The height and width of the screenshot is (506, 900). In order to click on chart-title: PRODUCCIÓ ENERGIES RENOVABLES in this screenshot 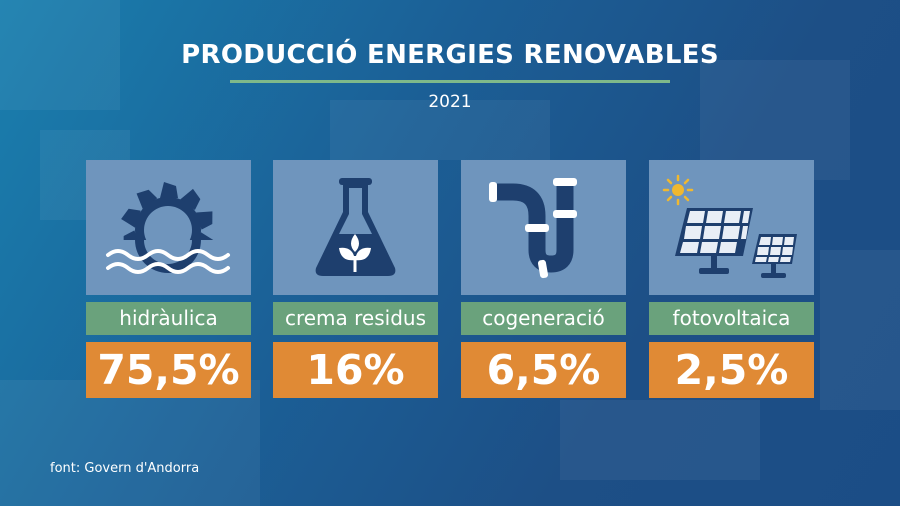, I will do `click(450, 55)`.